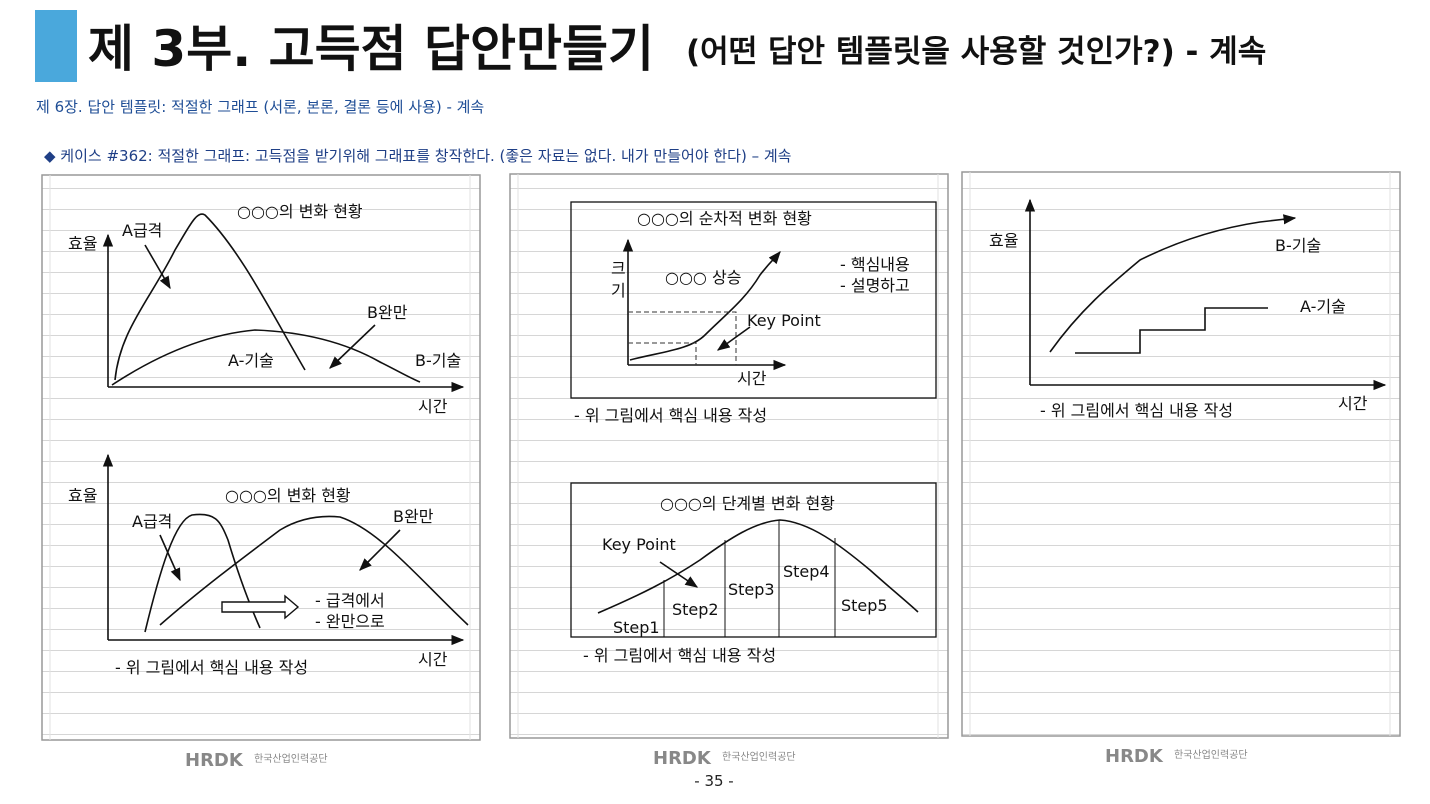 Image resolution: width=1430 pixels, height=804 pixels. Describe the element at coordinates (875, 285) in the screenshot. I see `label: - 설명하고` at that location.